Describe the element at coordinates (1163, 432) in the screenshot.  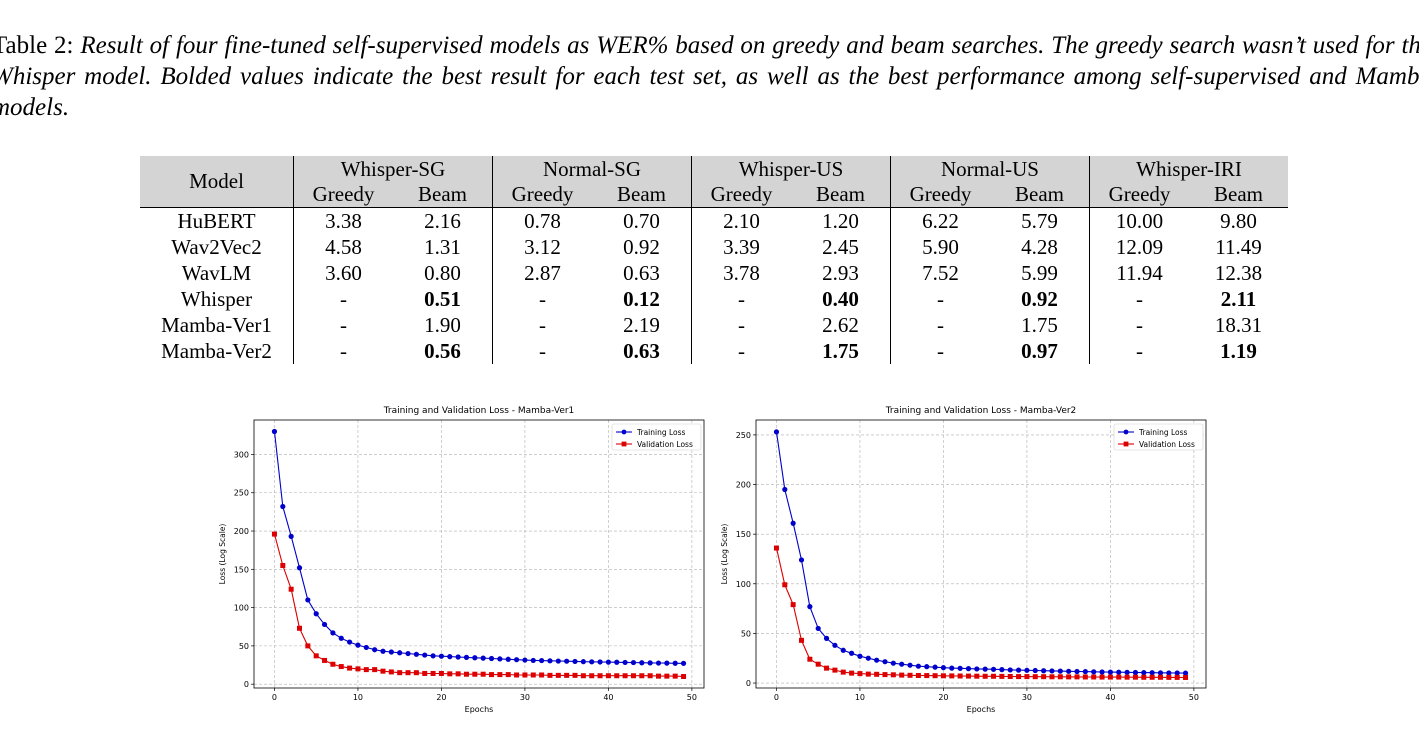
I see `legend-label: Training Loss` at that location.